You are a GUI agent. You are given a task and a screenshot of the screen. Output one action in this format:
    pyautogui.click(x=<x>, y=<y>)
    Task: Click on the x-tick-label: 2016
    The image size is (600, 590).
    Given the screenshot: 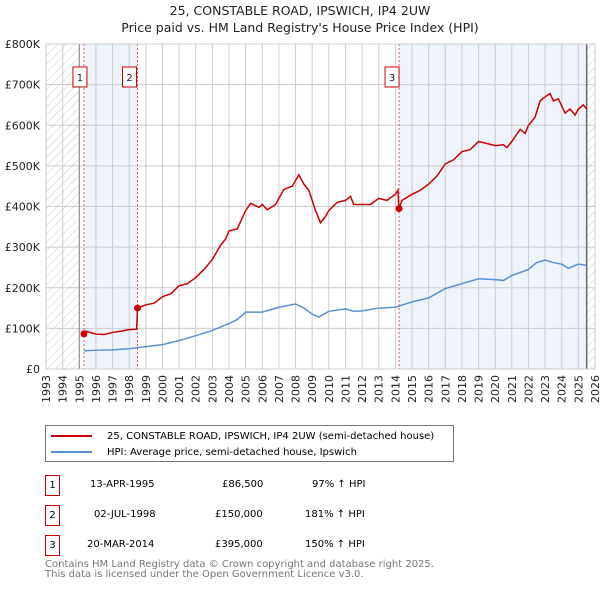 What is the action you would take?
    pyautogui.click(x=429, y=389)
    